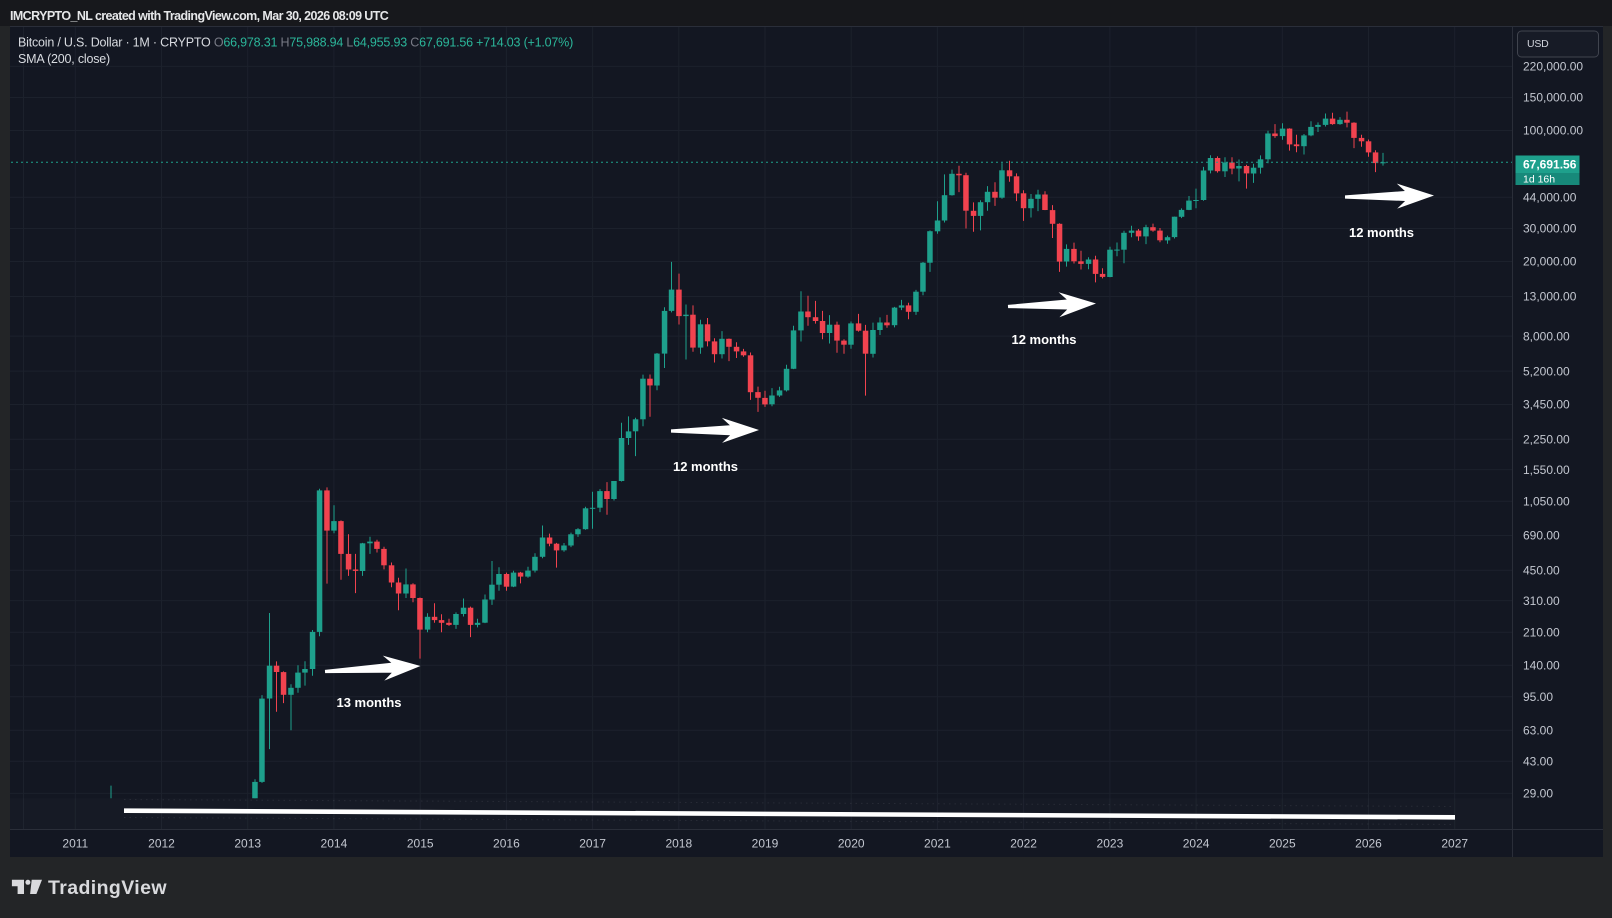 This screenshot has height=918, width=1612. What do you see at coordinates (1538, 44) in the screenshot?
I see `svg-text: USD` at bounding box center [1538, 44].